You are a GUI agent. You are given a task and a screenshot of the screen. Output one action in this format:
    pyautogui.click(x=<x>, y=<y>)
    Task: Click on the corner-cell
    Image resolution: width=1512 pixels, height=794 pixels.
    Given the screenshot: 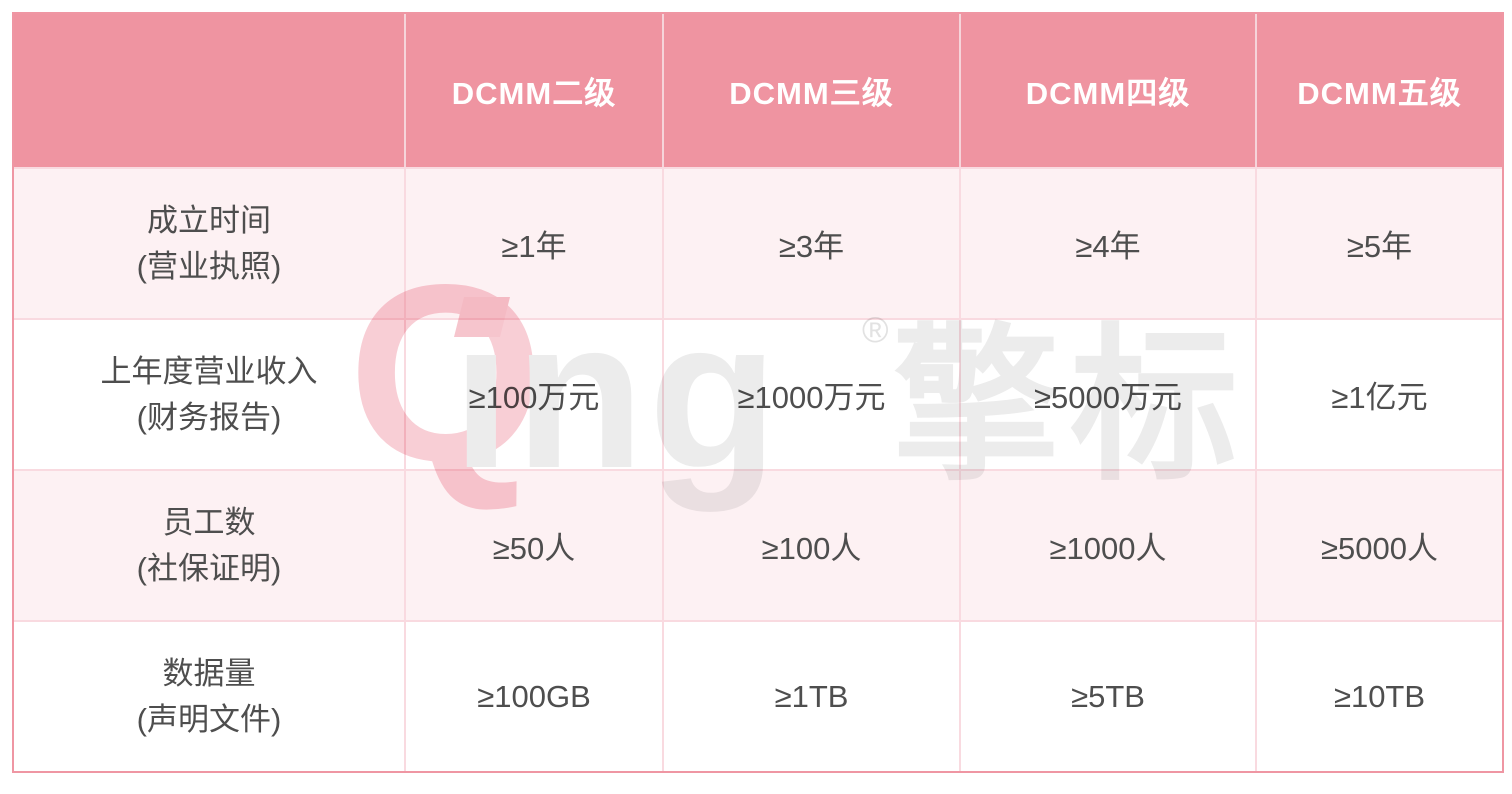 What is the action you would take?
    pyautogui.click(x=209, y=90)
    